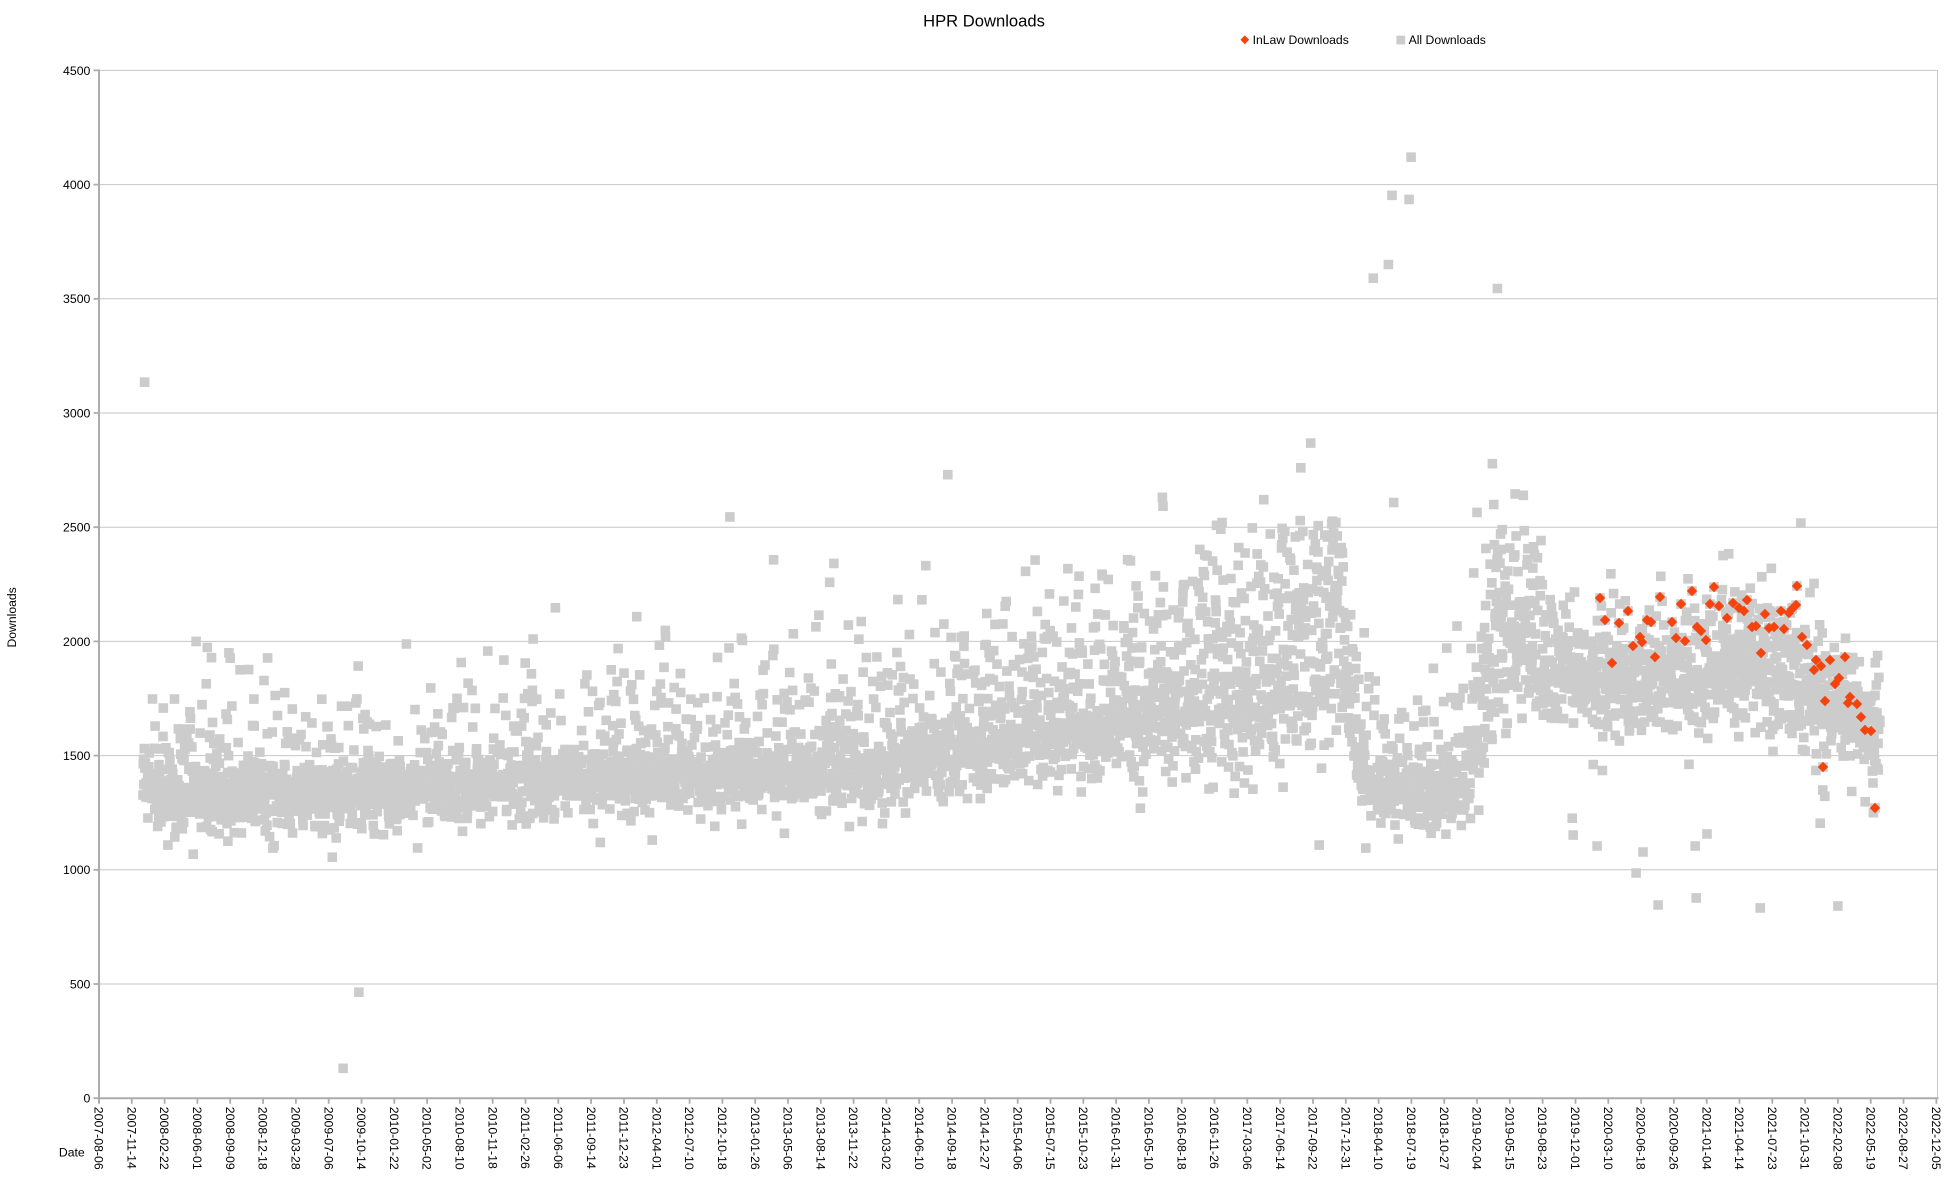  Describe the element at coordinates (87, 1099) in the screenshot. I see `svg-text: 0` at that location.